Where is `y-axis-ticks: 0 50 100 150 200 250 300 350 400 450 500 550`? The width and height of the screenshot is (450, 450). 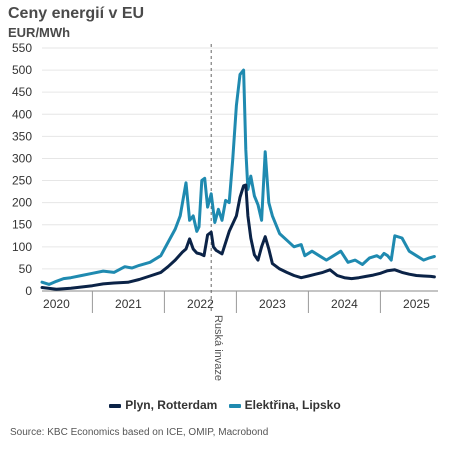 y-axis-ticks: 0 50 100 150 200 250 300 350 400 450 500 550 is located at coordinates (22, 169).